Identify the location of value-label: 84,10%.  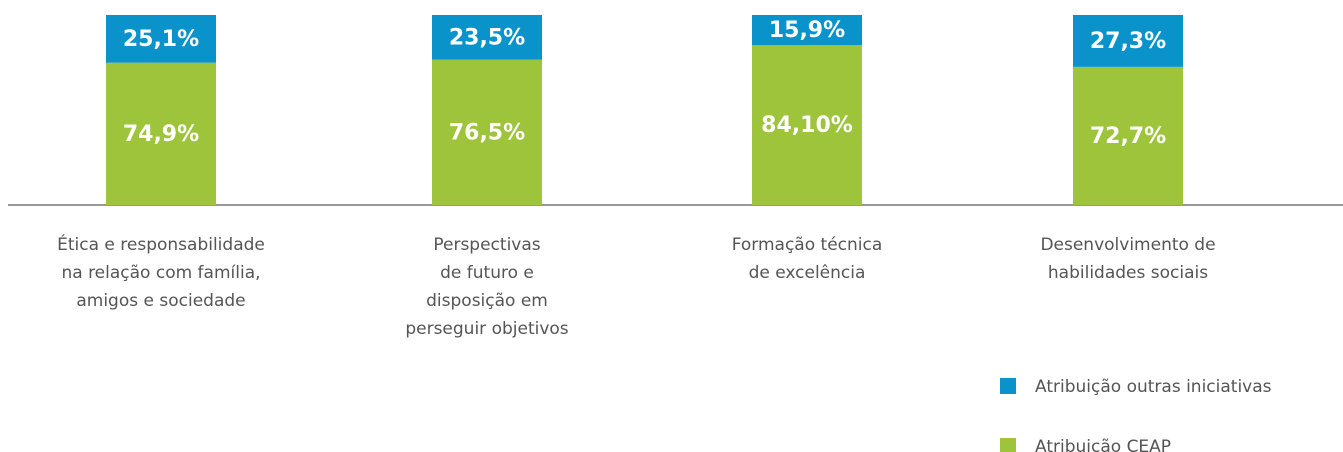
(807, 125).